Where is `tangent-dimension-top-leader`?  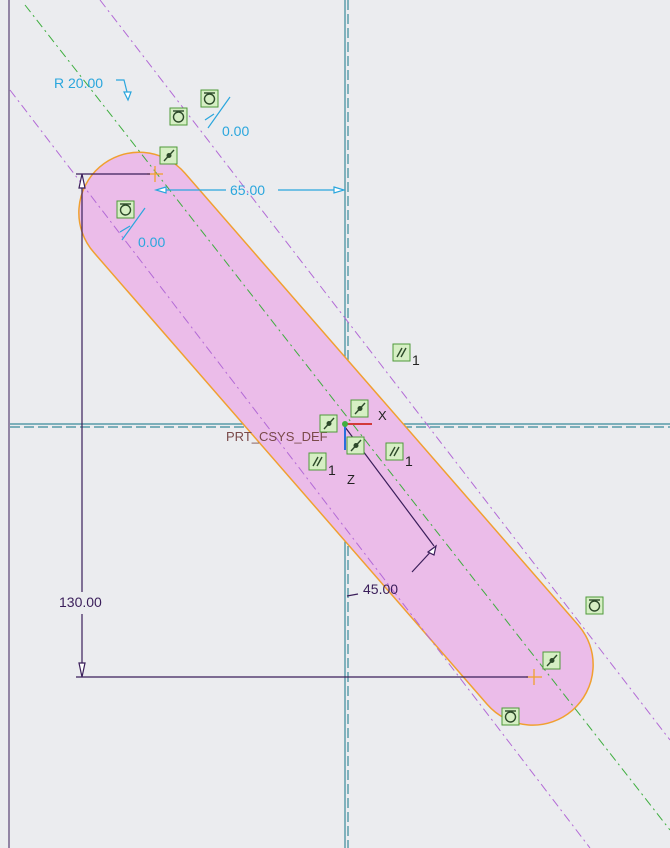 tangent-dimension-top-leader is located at coordinates (217, 112).